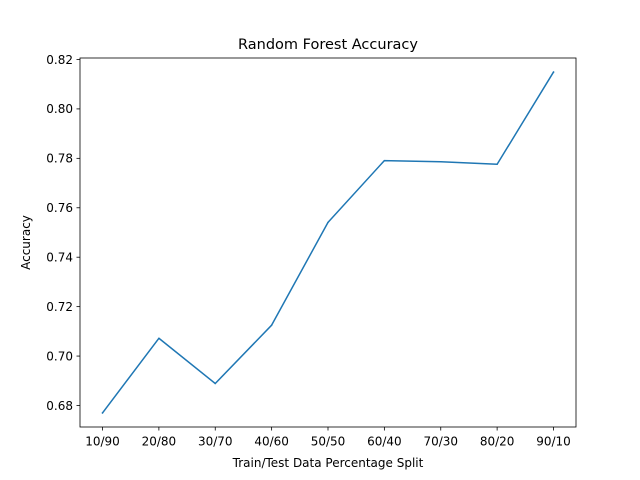 The image size is (640, 480). Describe the element at coordinates (59, 60) in the screenshot. I see `y-tick-label: 0.82` at that location.